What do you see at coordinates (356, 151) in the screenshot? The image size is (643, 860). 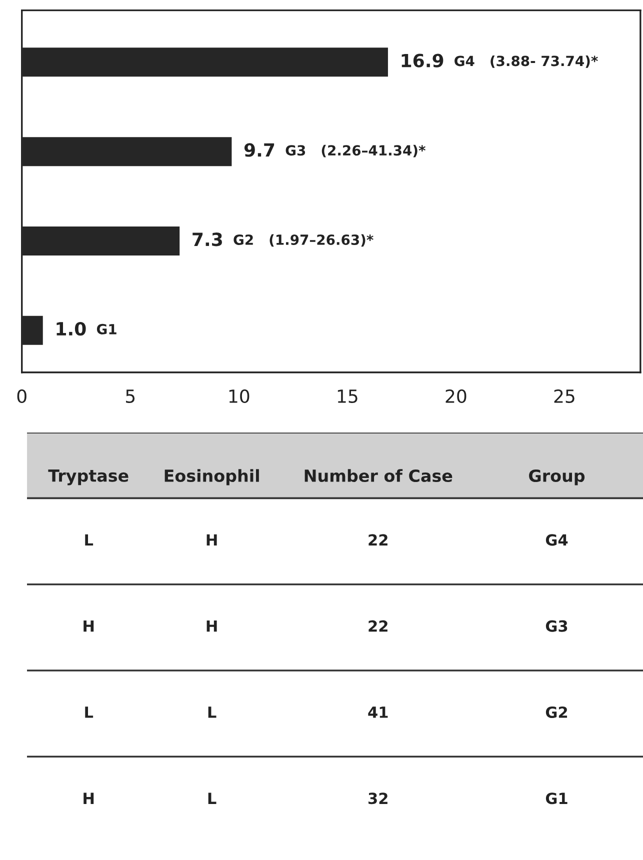 I see `annotation: G3 (2.26–41.34)*` at bounding box center [356, 151].